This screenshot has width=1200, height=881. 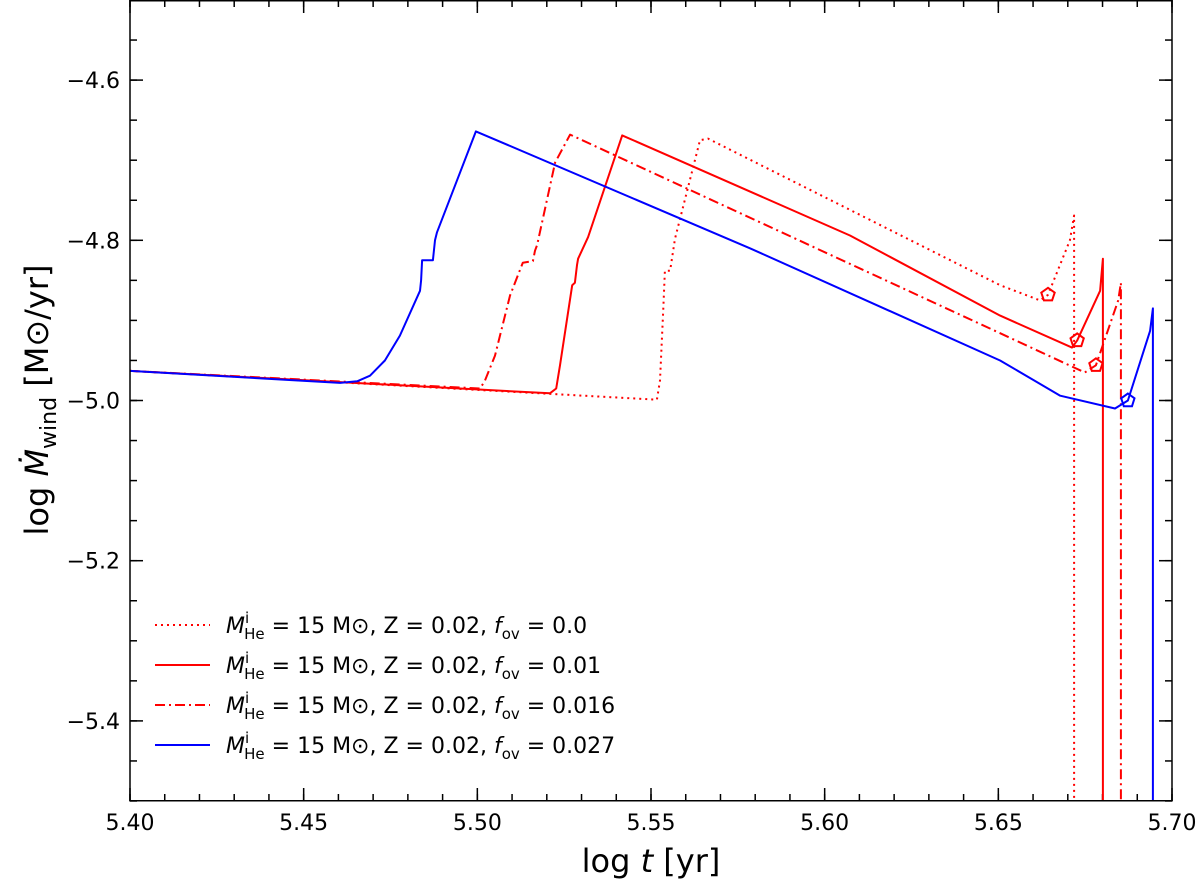 What do you see at coordinates (93, 81) in the screenshot?
I see `y-tick-label: −4.6` at bounding box center [93, 81].